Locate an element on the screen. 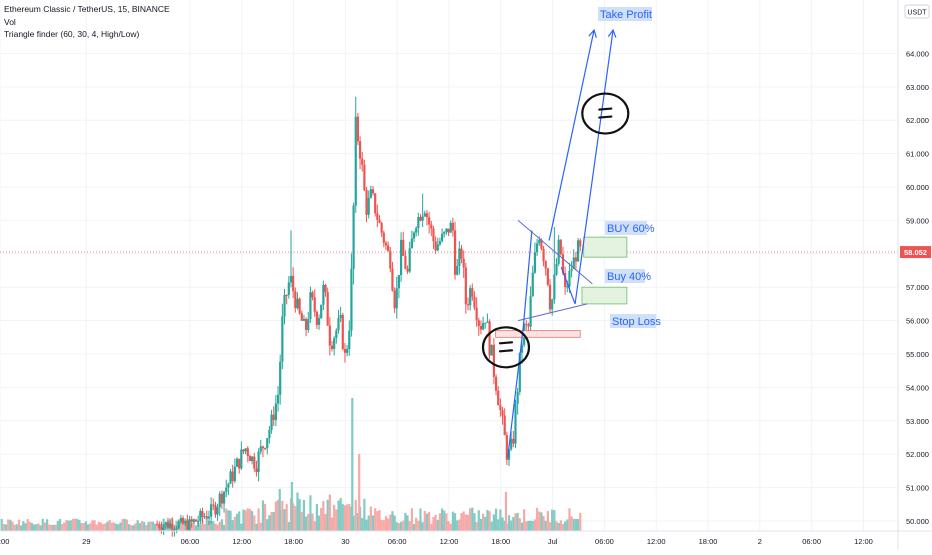  price-tick-label: 63.000 is located at coordinates (917, 87).